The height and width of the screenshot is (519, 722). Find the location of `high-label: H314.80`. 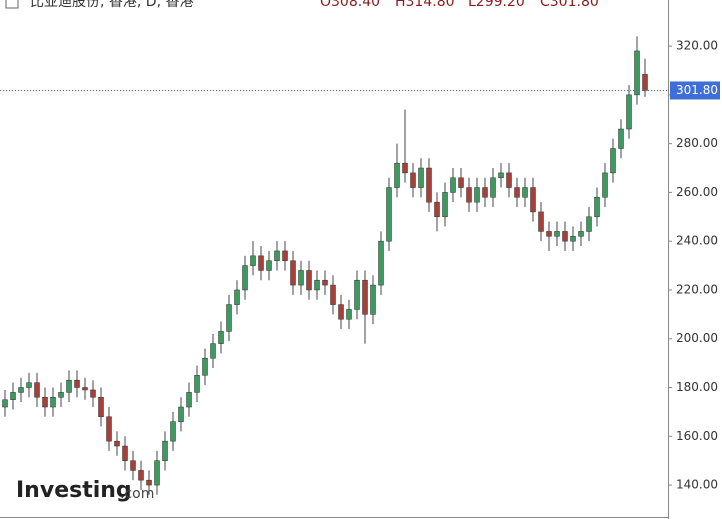

high-label: H314.80 is located at coordinates (425, 5).